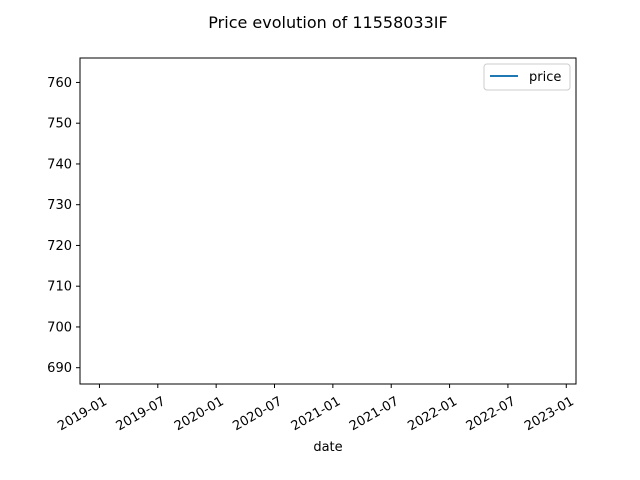  I want to click on y-tick-label: 760, so click(59, 83).